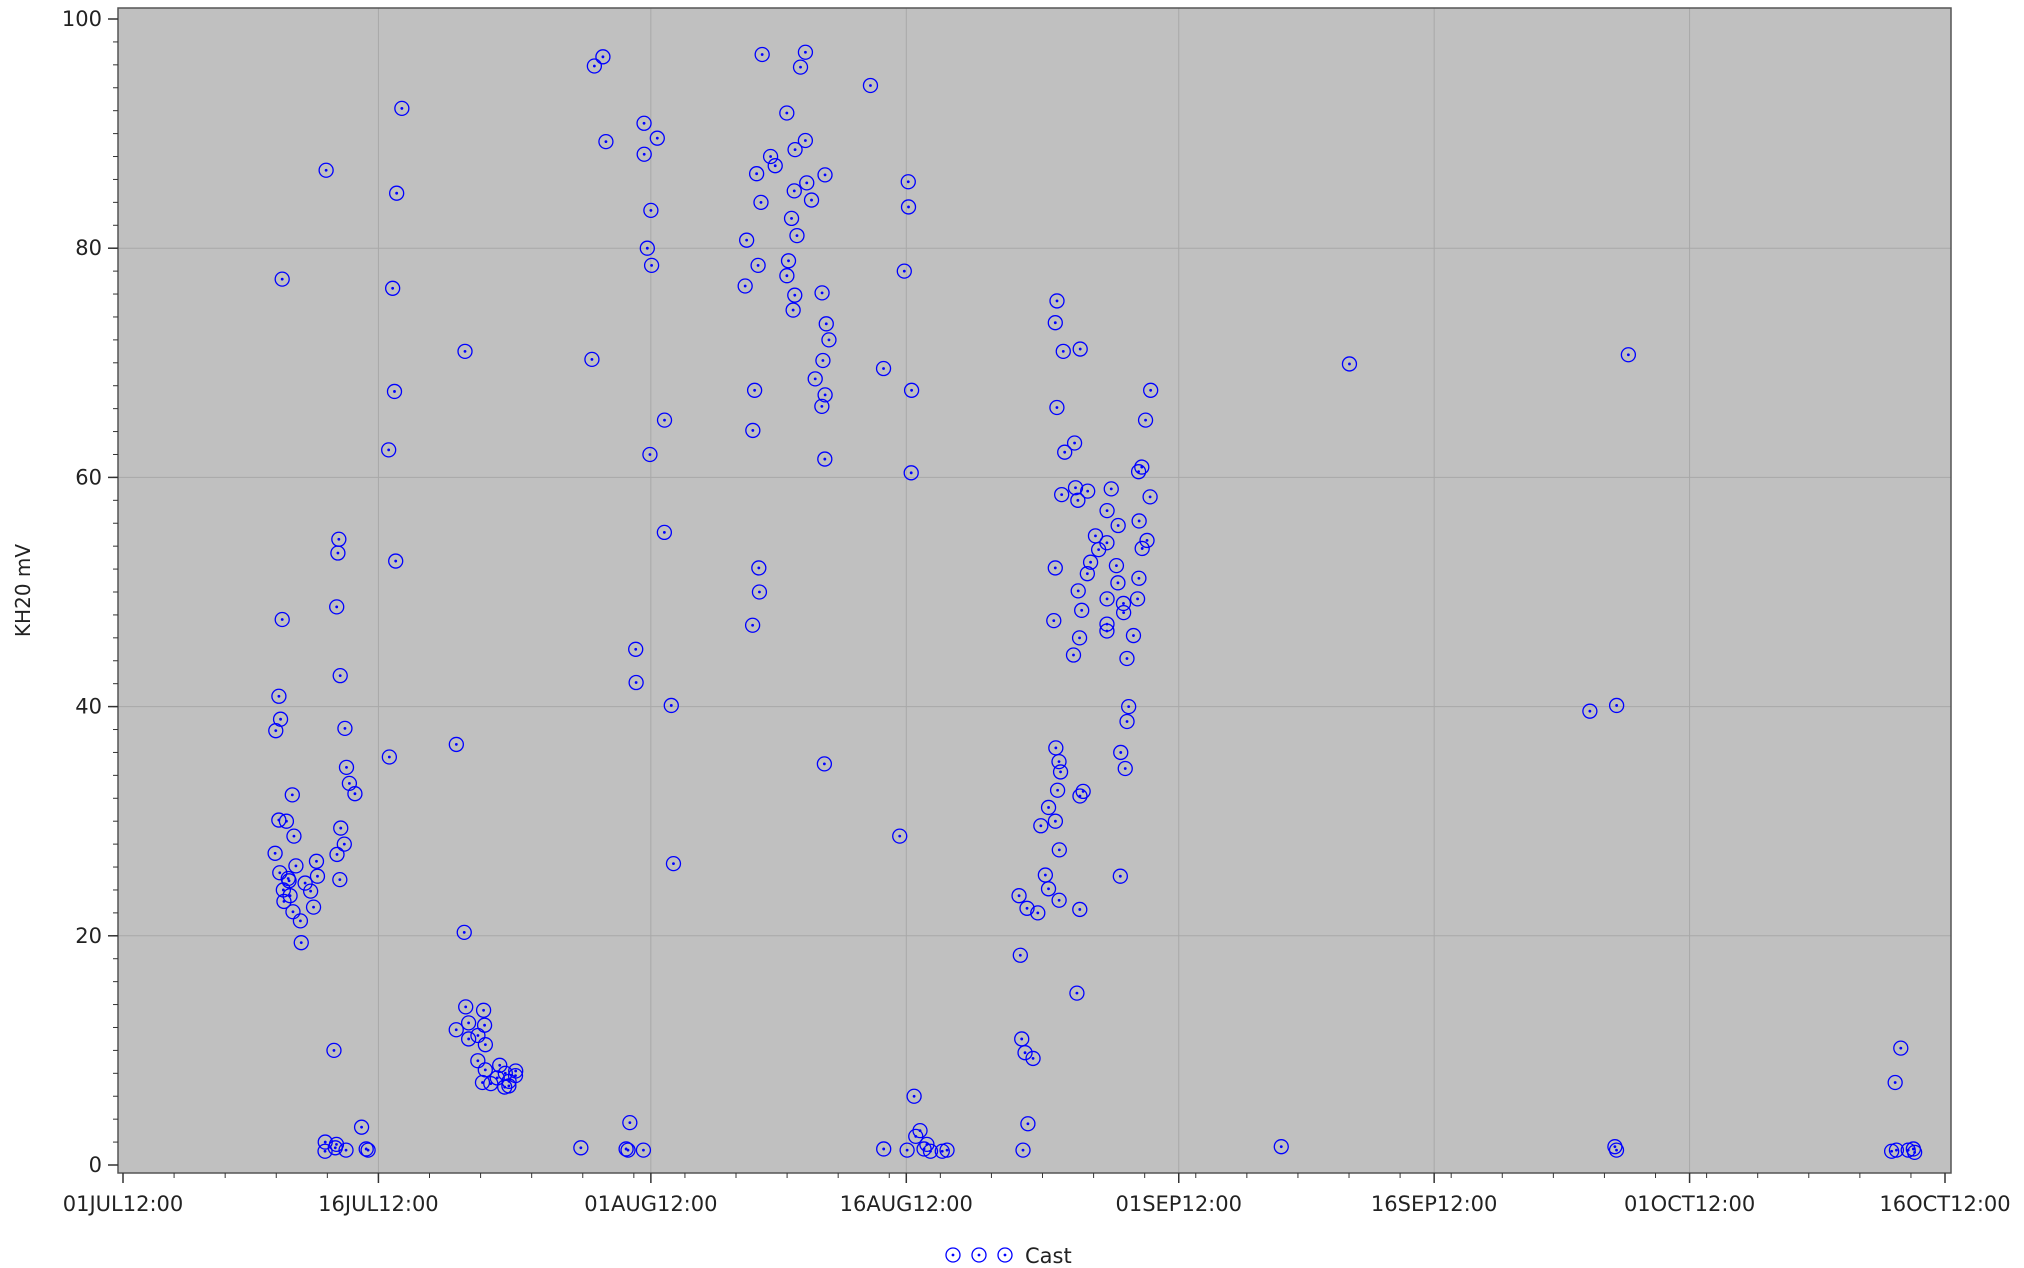 This screenshot has height=1268, width=2024. What do you see at coordinates (23, 590) in the screenshot?
I see `y-axis-label: KH20 mV` at bounding box center [23, 590].